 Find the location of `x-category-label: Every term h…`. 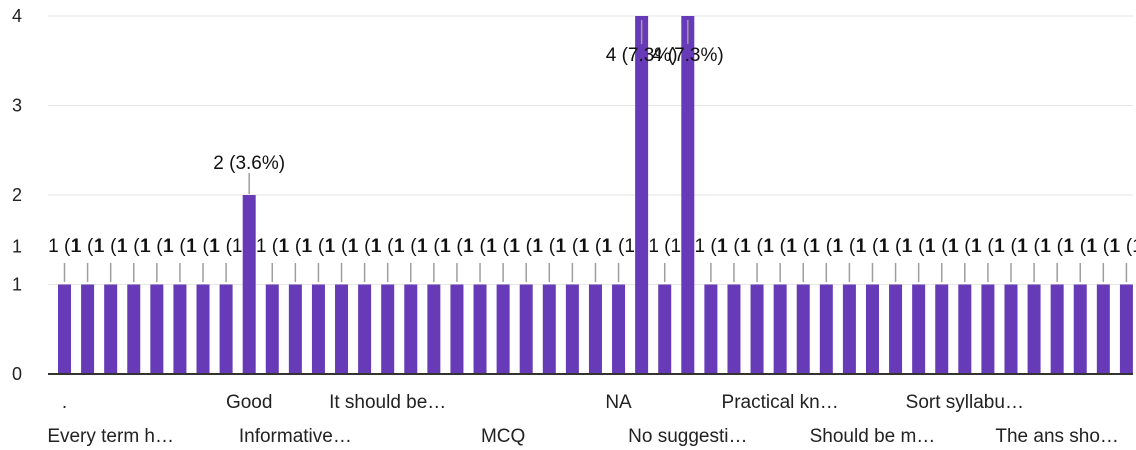

x-category-label: Every term h… is located at coordinates (110, 436).